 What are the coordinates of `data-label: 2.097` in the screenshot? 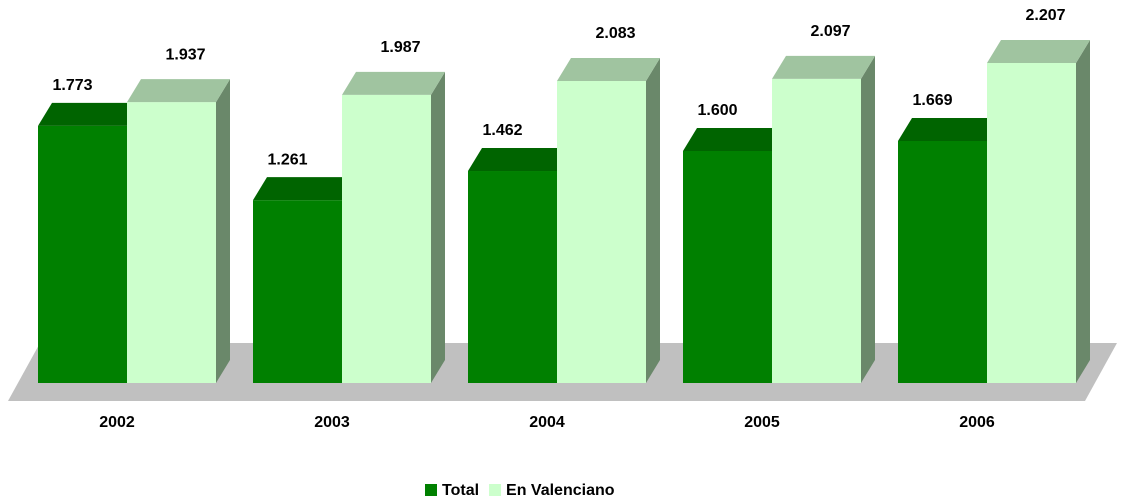 It's located at (830, 31).